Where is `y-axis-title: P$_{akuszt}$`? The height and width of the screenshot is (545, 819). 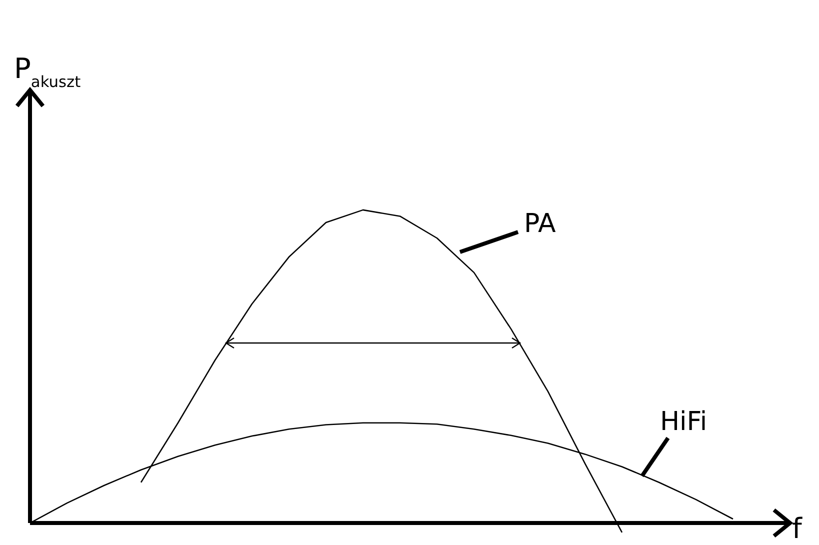 y-axis-title: P$_{akuszt}$ is located at coordinates (47, 71).